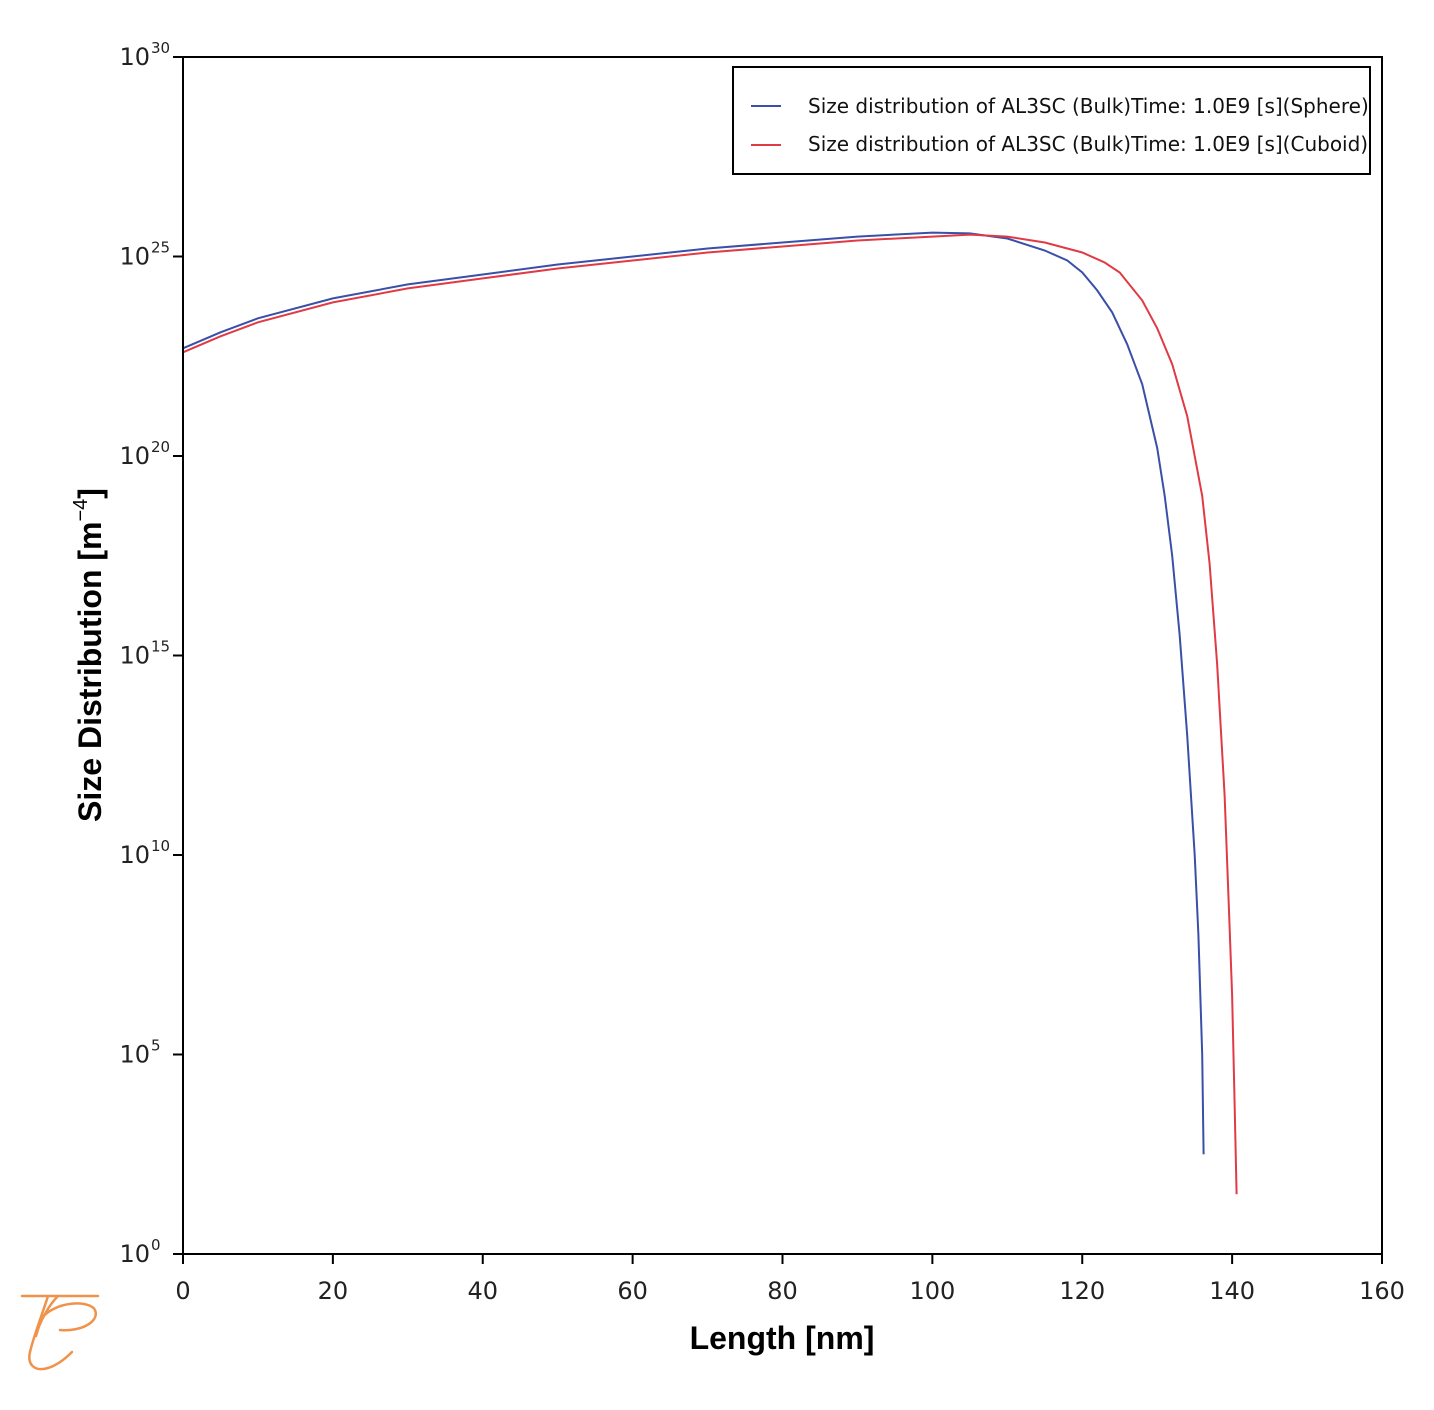  What do you see at coordinates (81, 510) in the screenshot?
I see `y-axis-title-exponent: −4` at bounding box center [81, 510].